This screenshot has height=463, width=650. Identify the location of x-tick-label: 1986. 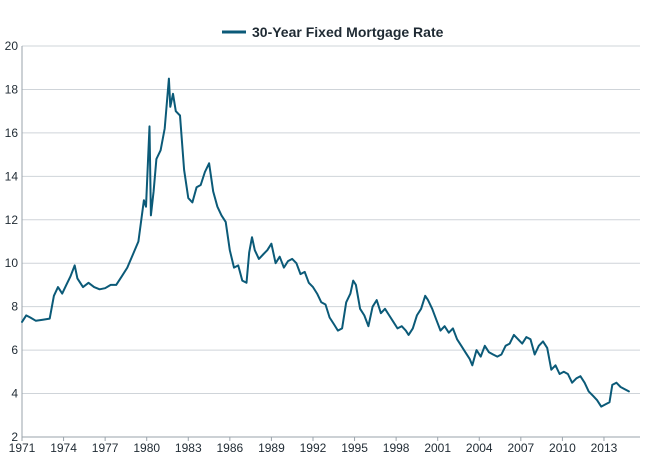
(229, 448).